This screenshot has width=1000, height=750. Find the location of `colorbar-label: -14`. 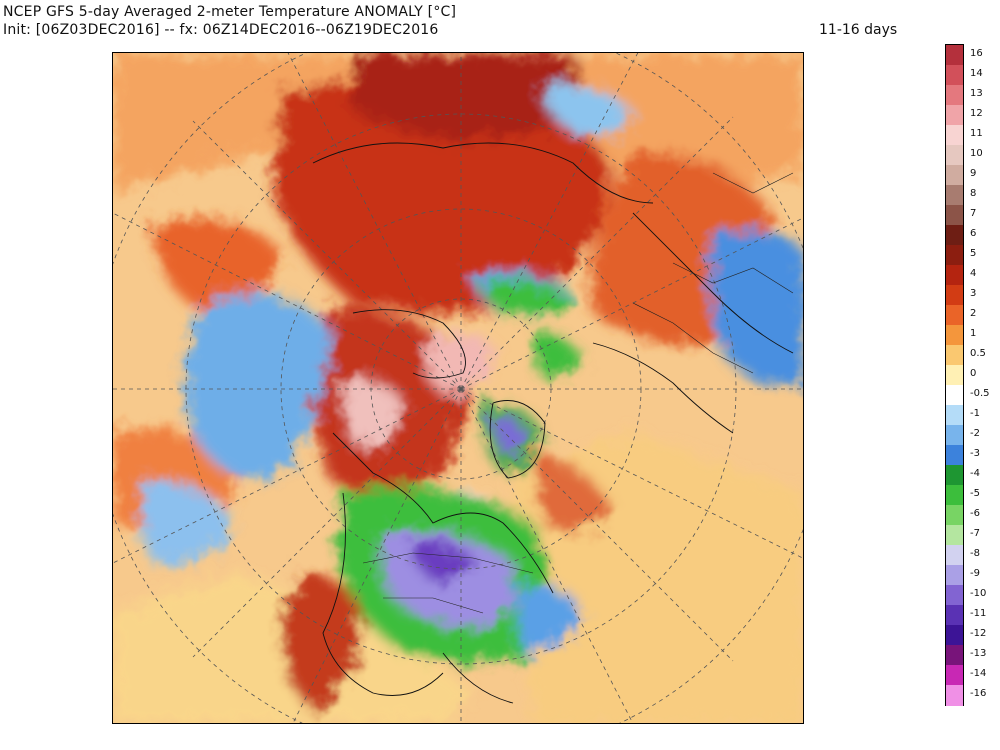

colorbar-label: -14 is located at coordinates (978, 673).